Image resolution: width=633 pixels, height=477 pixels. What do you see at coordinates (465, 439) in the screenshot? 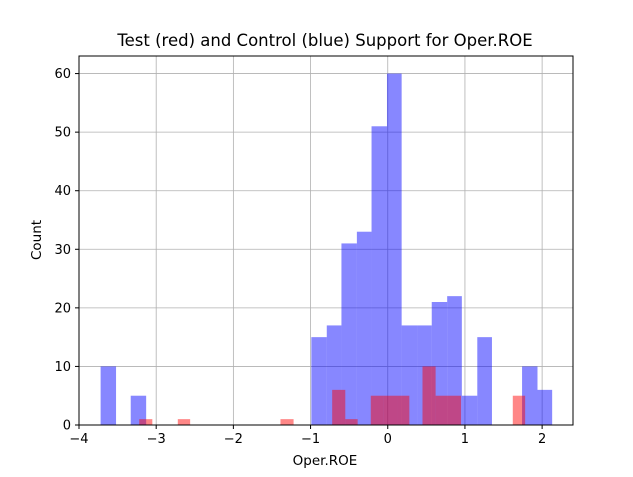
I see `x-tick-label: 1` at bounding box center [465, 439].